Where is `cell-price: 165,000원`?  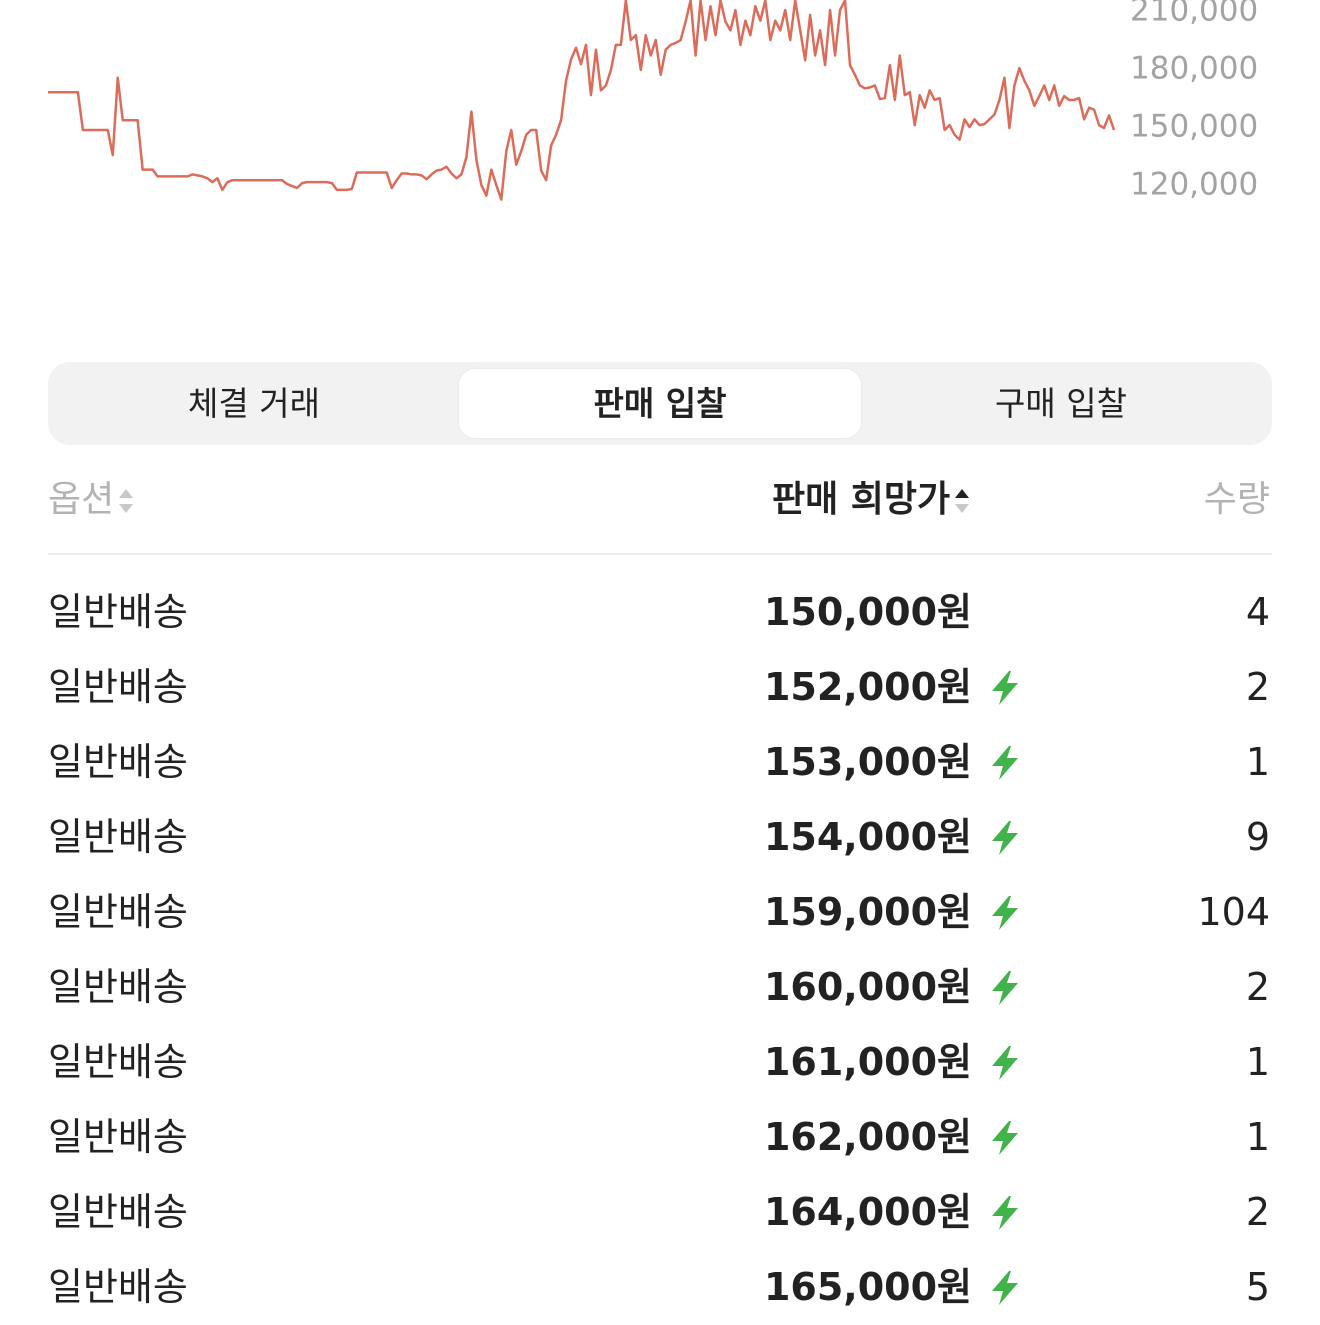 cell-price: 165,000원 is located at coordinates (867, 1287).